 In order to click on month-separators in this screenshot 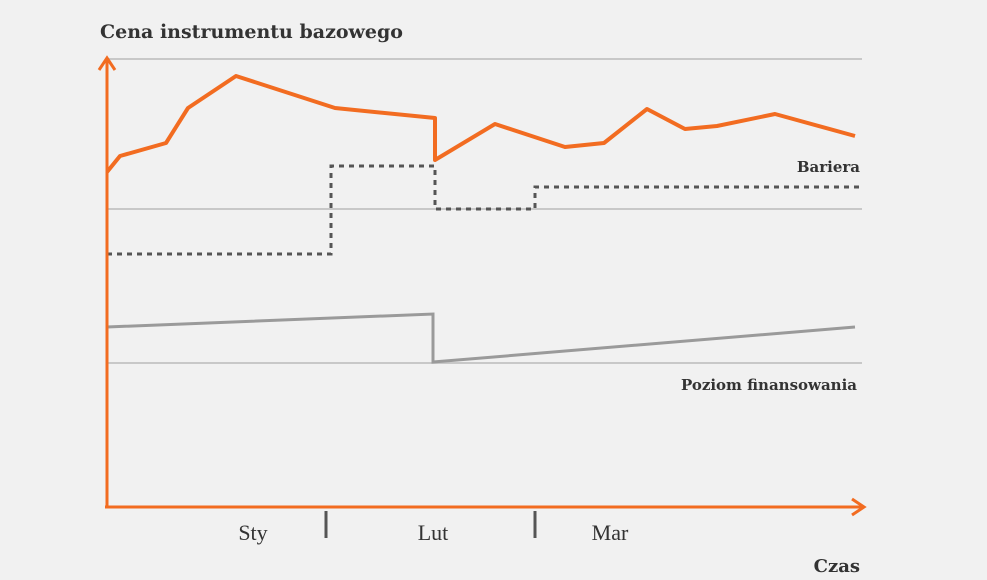, I will do `click(430, 524)`.